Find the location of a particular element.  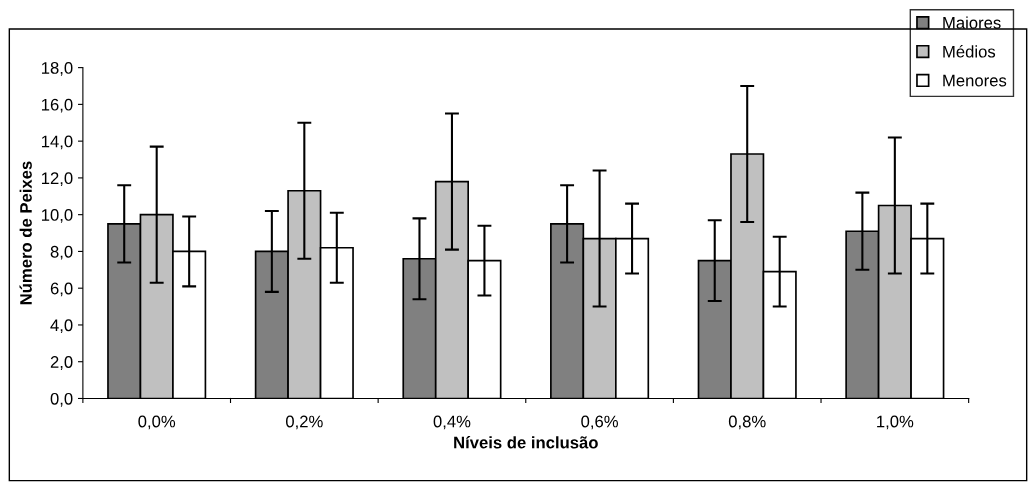

x-tick-label: 0,2% is located at coordinates (304, 422).